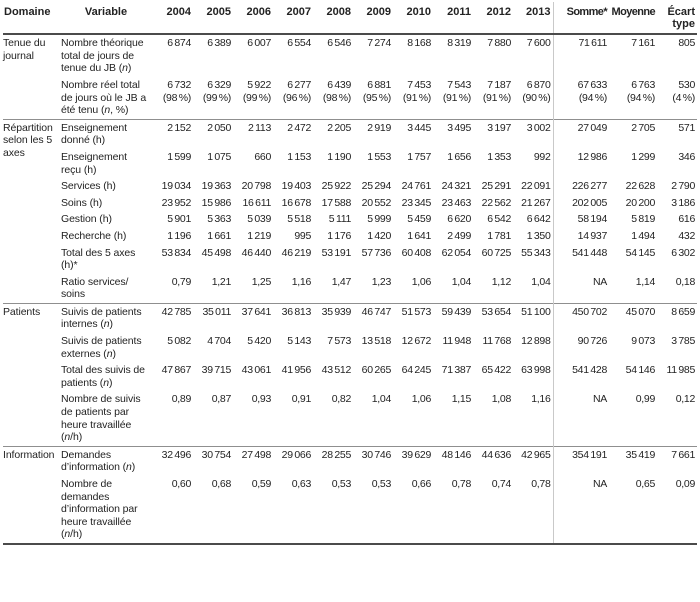 Image resolution: width=700 pixels, height=602 pixels. I want to click on ecart-cell: 8 659, so click(677, 318).